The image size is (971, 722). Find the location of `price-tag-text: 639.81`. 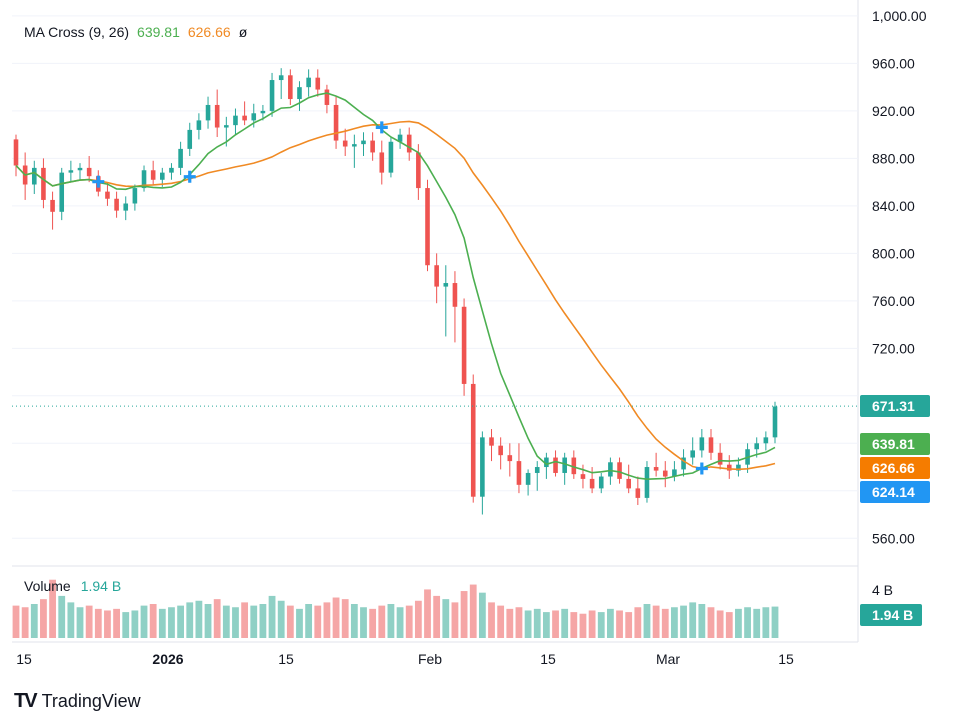

price-tag-text: 639.81 is located at coordinates (893, 444).